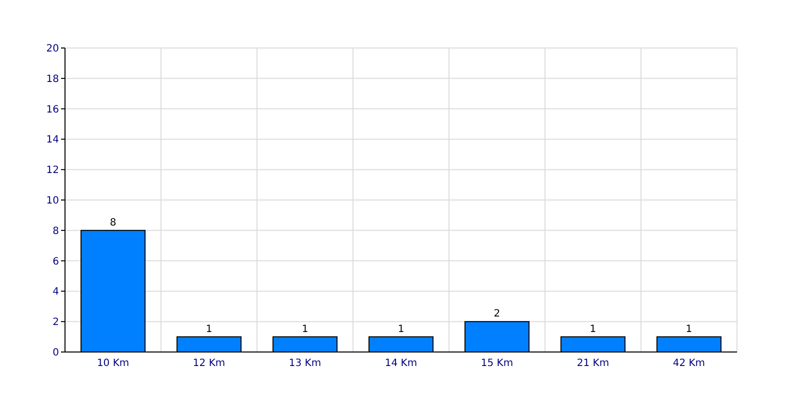 This screenshot has height=400, width=800. Describe the element at coordinates (113, 222) in the screenshot. I see `data-label: 8` at that location.